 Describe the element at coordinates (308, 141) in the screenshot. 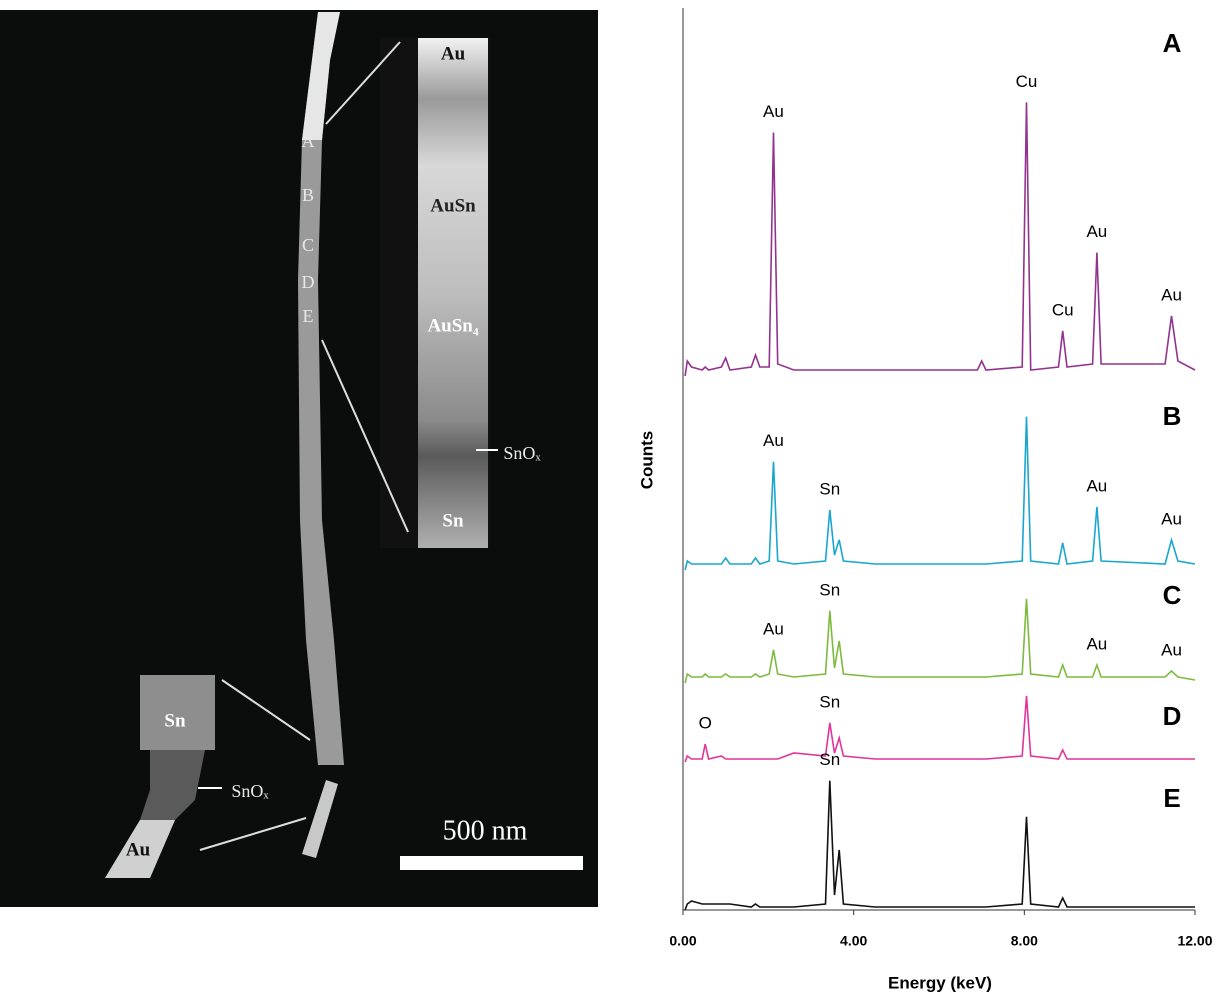

I see `image-label: A` at that location.